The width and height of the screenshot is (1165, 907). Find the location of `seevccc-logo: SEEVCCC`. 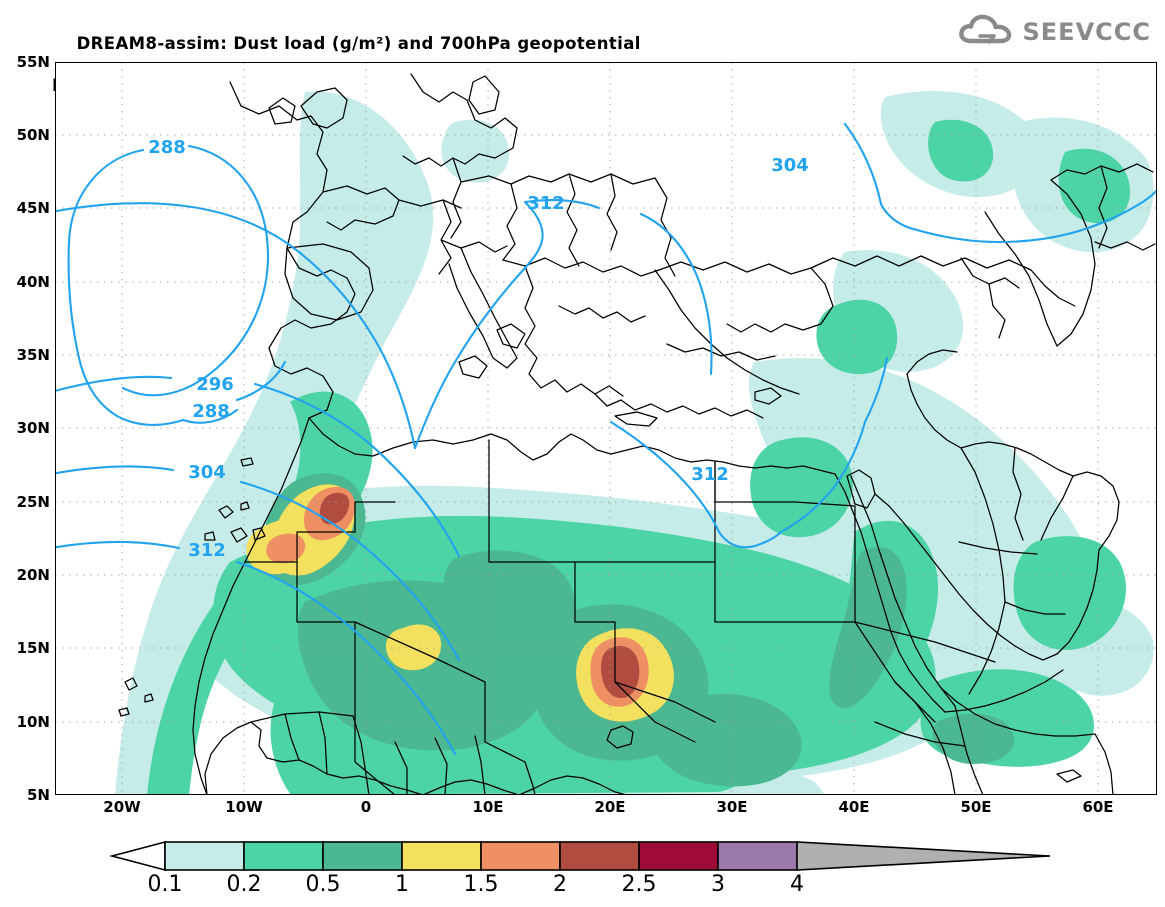

seevccc-logo: SEEVCCC is located at coordinates (1055, 32).